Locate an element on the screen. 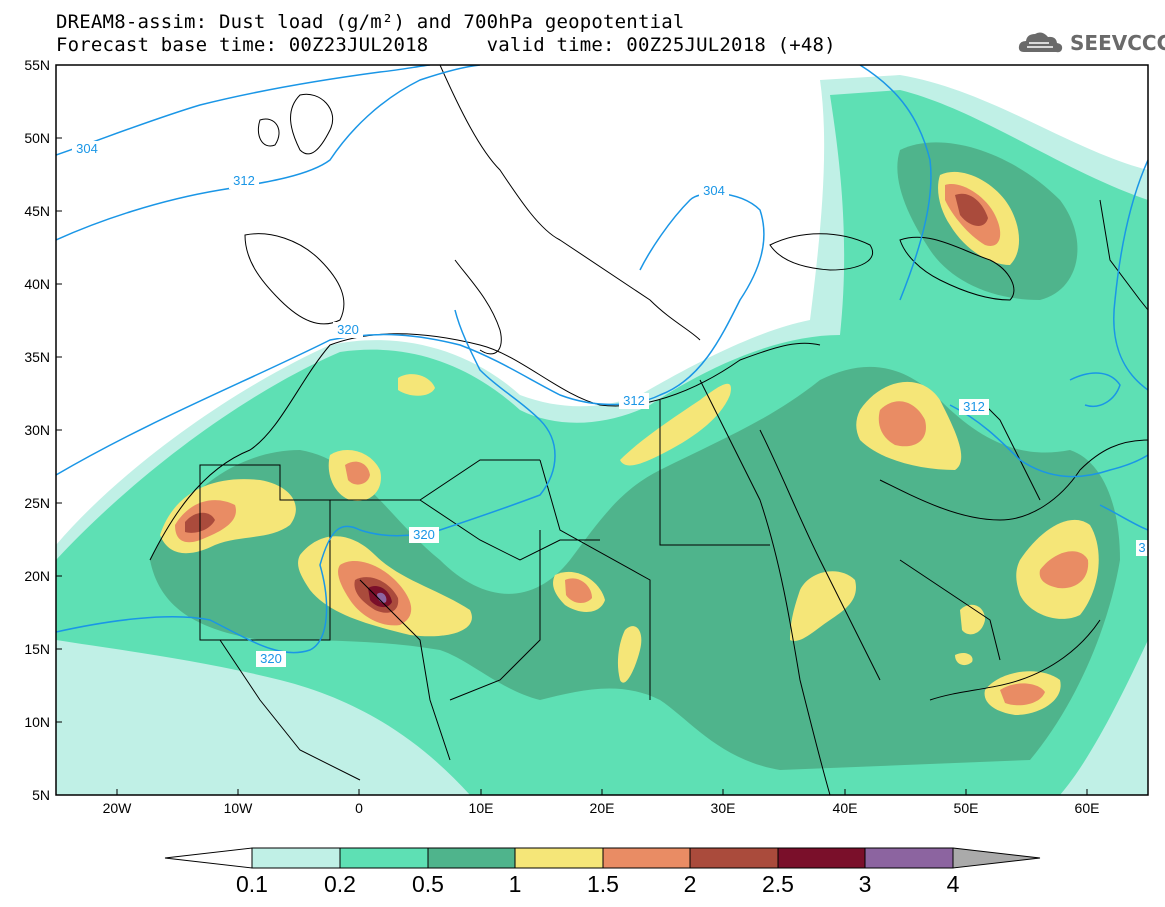  logo-text: SEEVCCC is located at coordinates (1117, 43).